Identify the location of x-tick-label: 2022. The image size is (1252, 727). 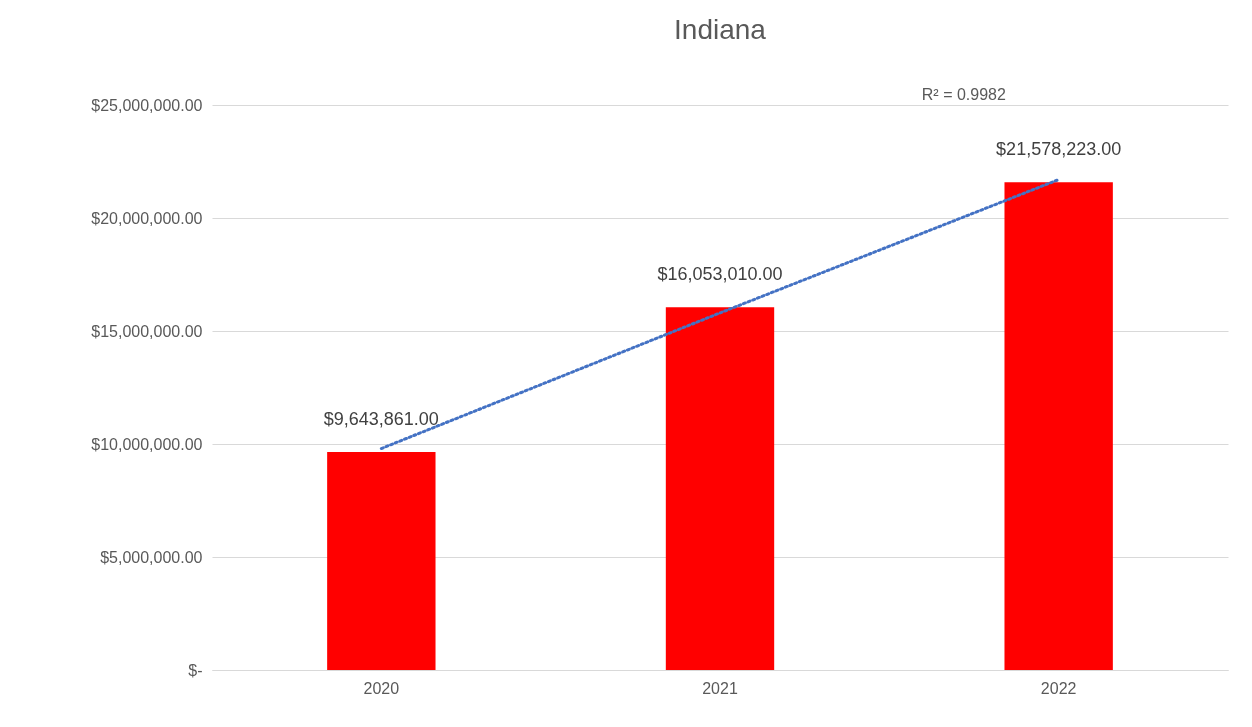
(1058, 688).